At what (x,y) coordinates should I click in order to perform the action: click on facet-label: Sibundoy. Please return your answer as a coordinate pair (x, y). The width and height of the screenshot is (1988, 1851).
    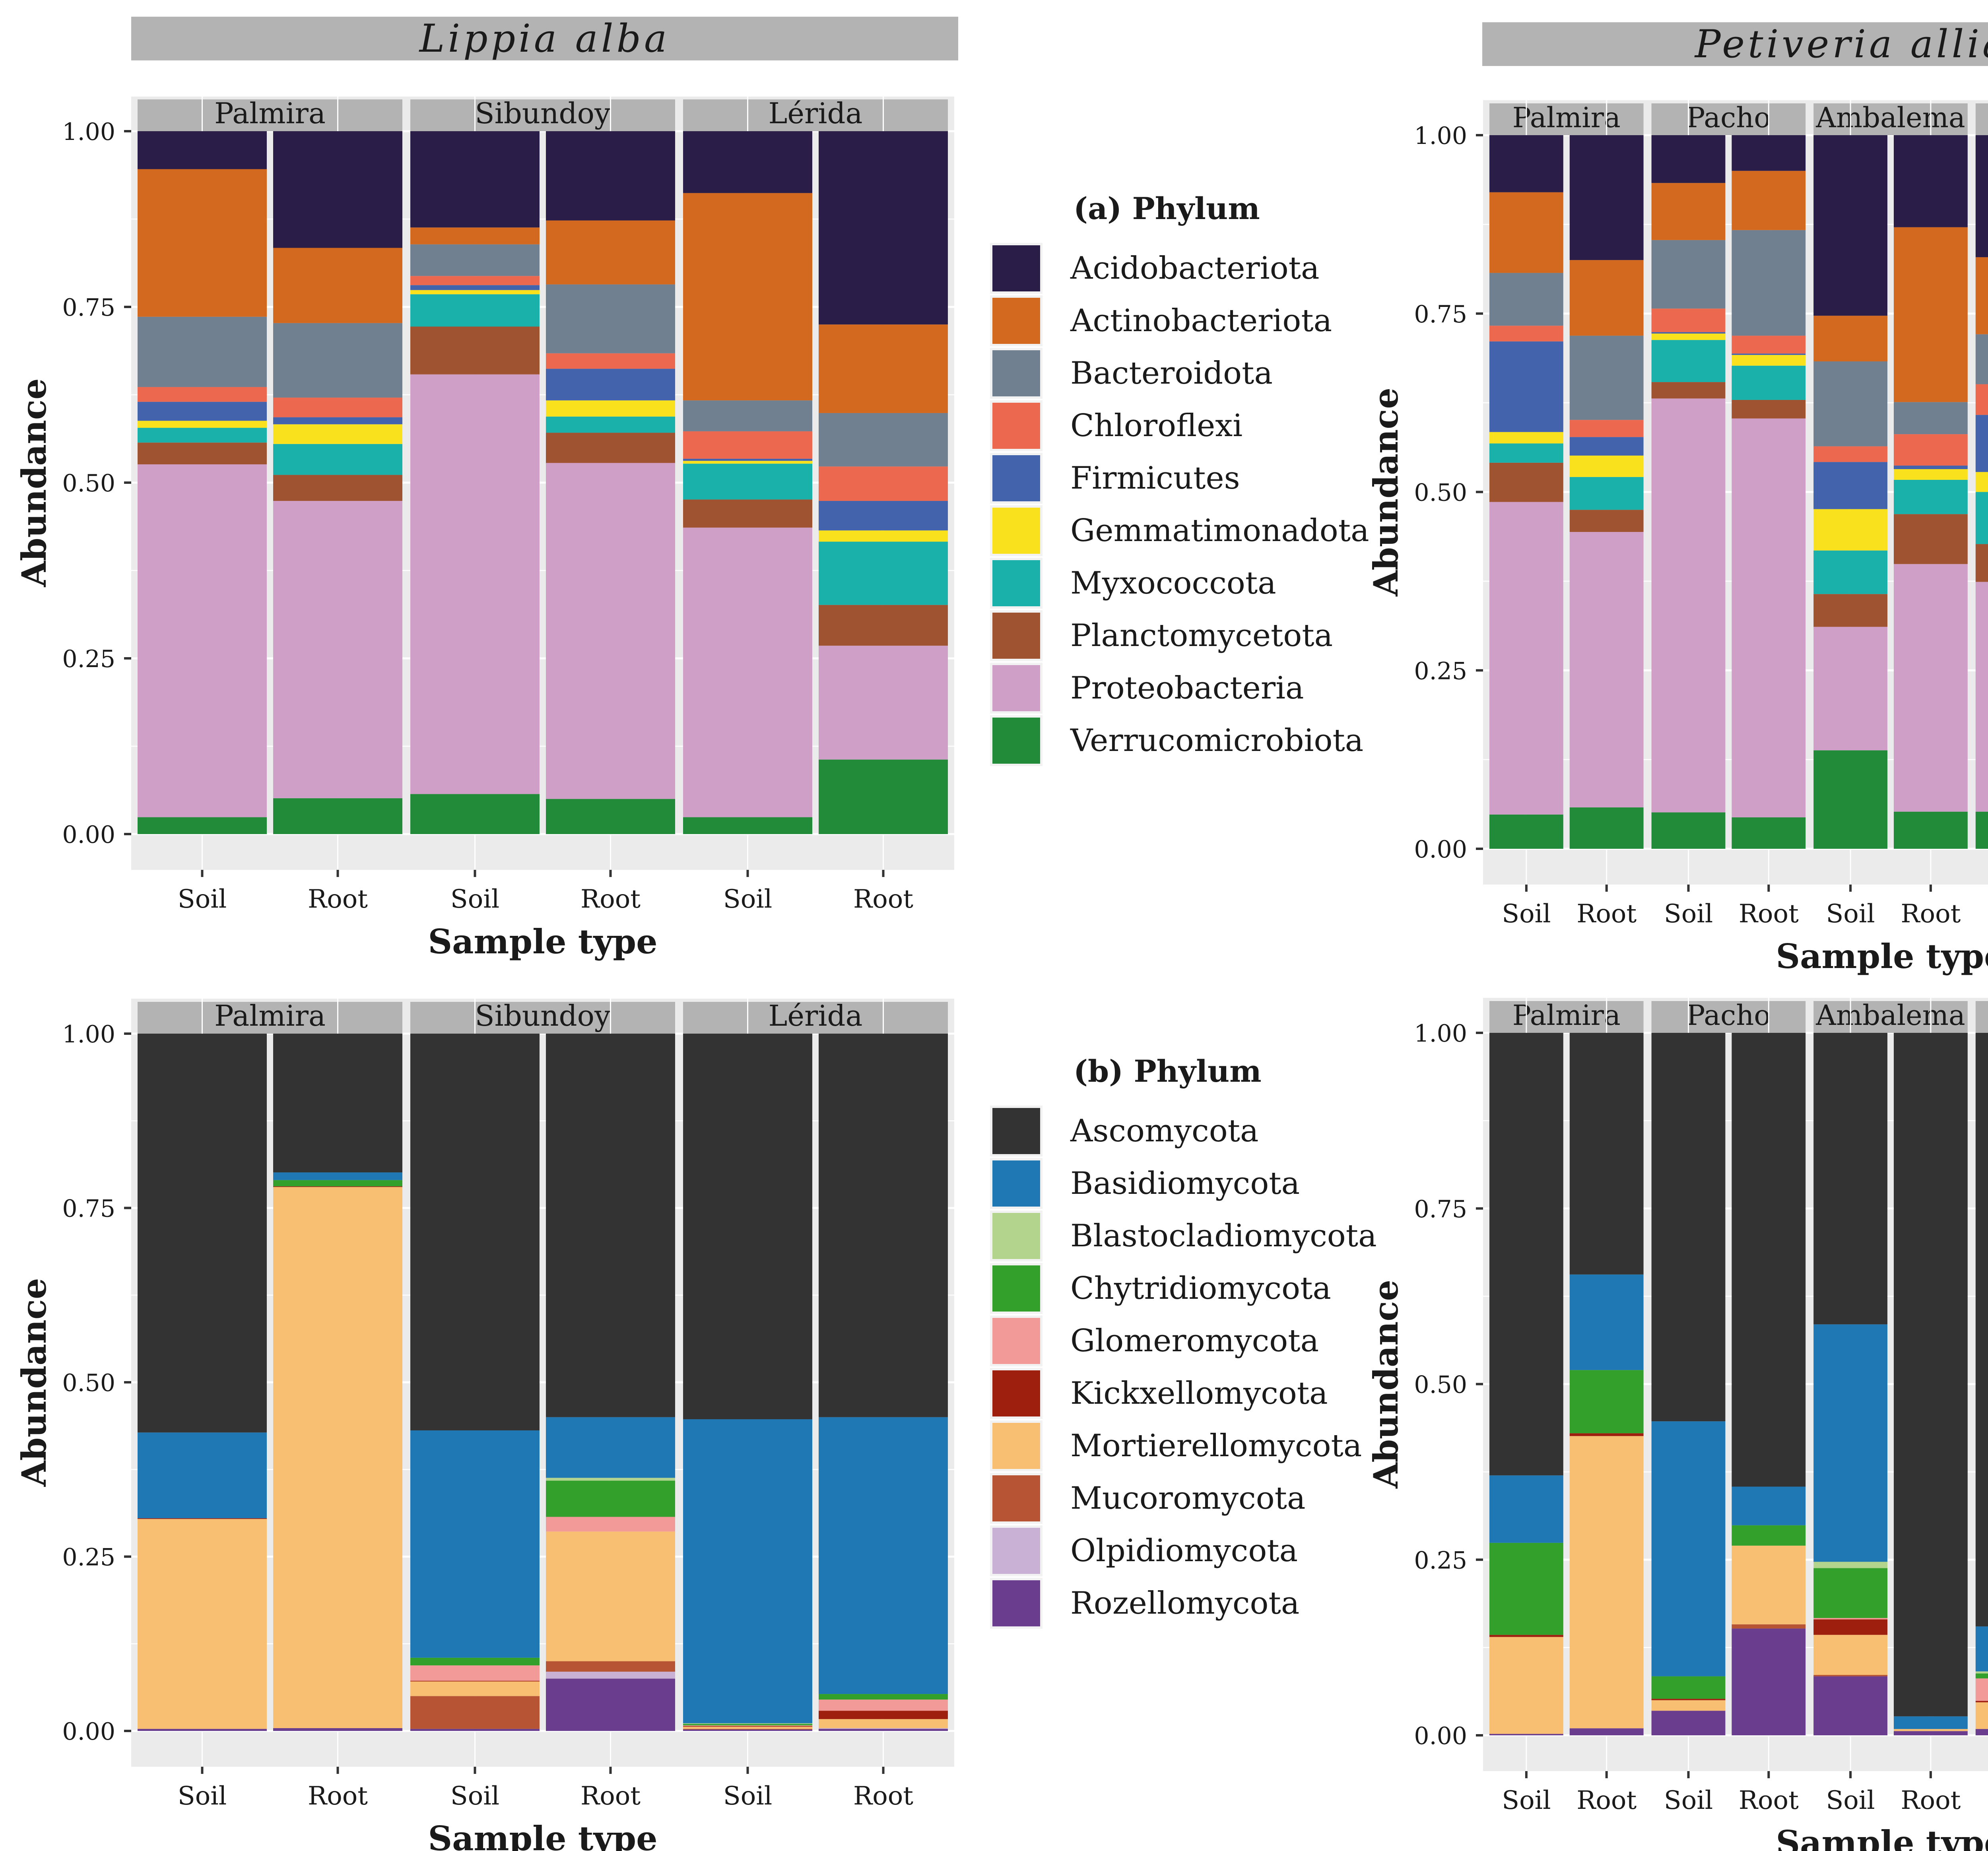
    Looking at the image, I should click on (543, 1015).